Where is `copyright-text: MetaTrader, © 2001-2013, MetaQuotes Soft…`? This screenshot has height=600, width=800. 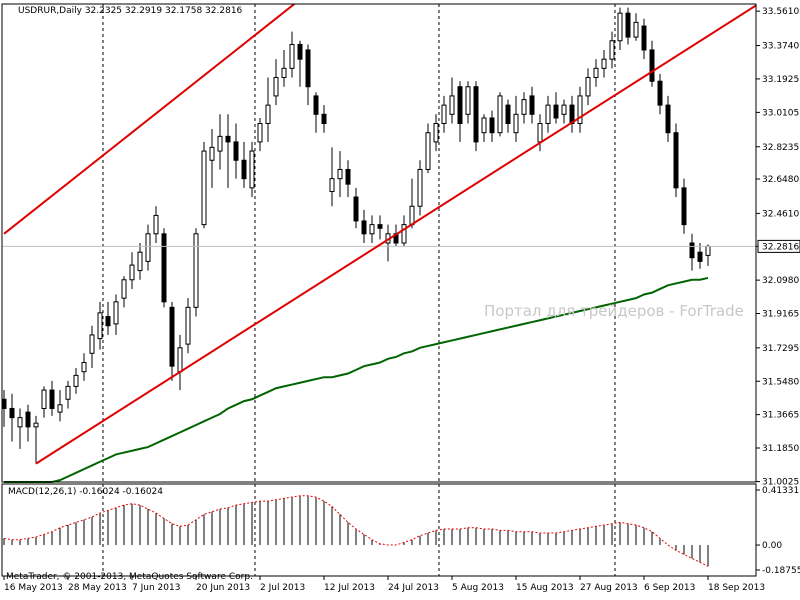
copyright-text: MetaTrader, © 2001-2013, MetaQuotes Soft… is located at coordinates (129, 577).